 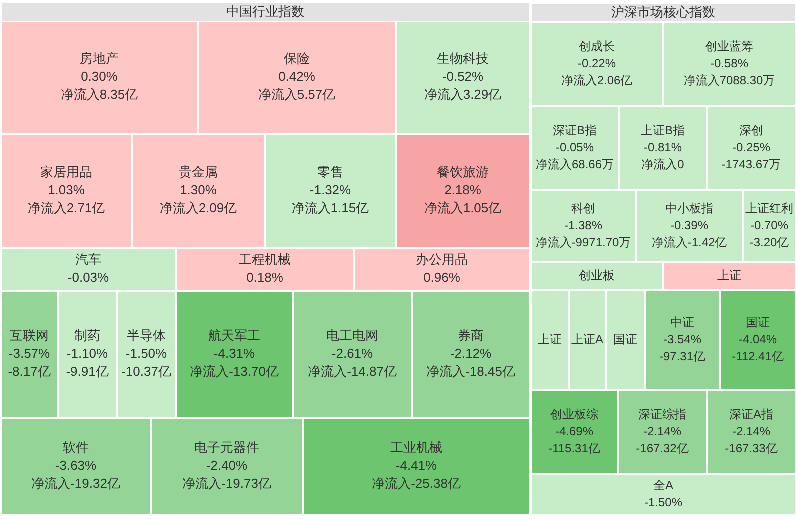 I want to click on data-label: 0.18%, so click(x=265, y=278).